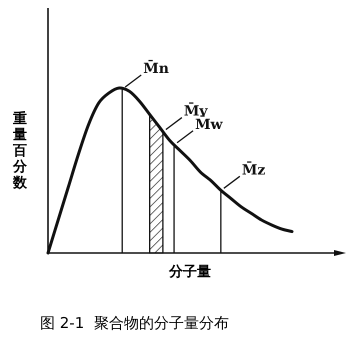 This screenshot has height=339, width=350. Describe the element at coordinates (254, 169) in the screenshot. I see `annotation: M̄z` at that location.